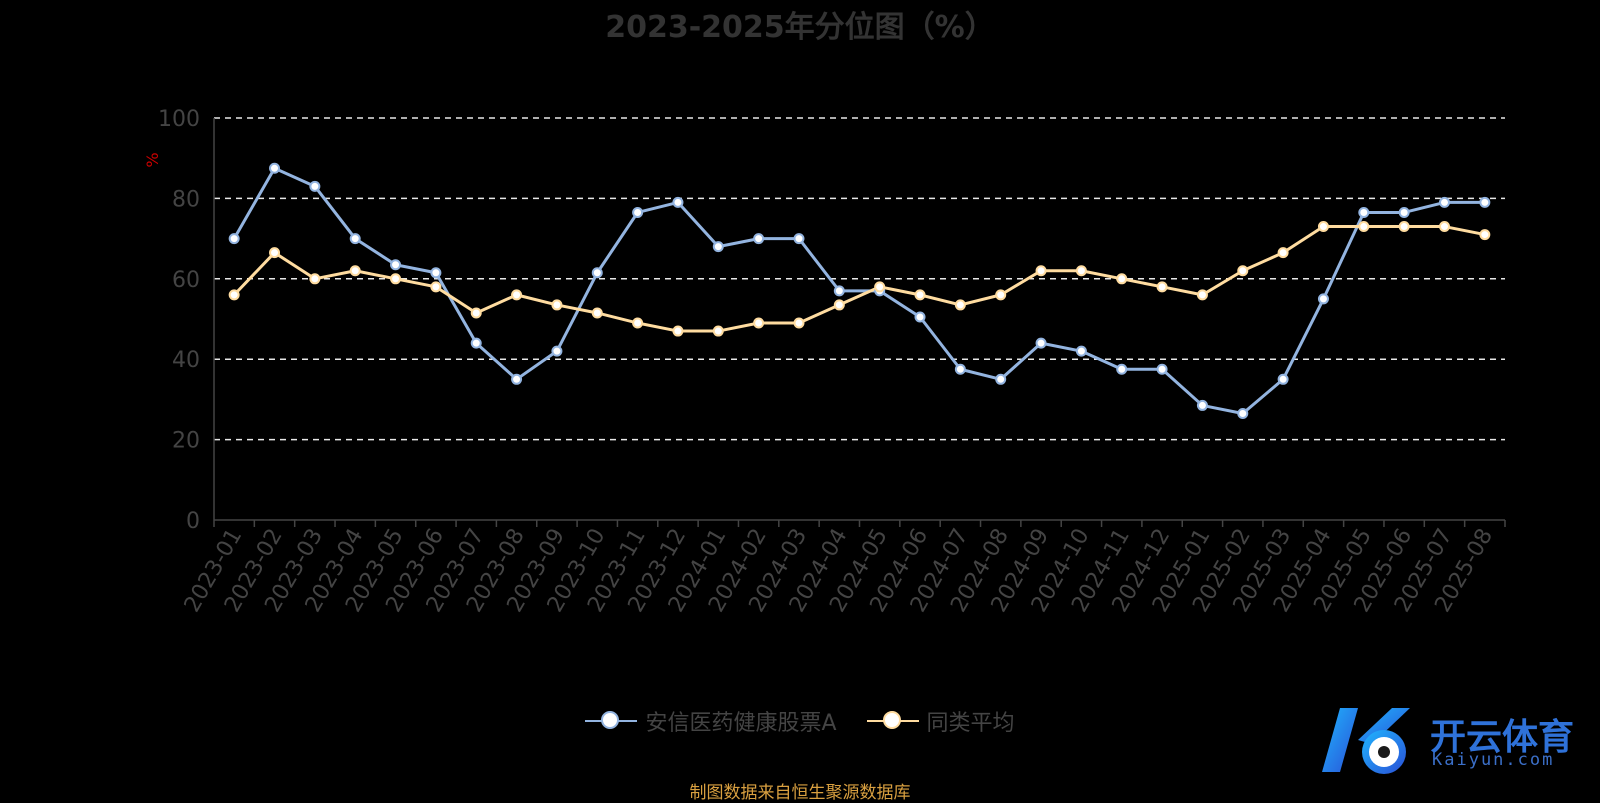 This screenshot has width=1600, height=803. Describe the element at coordinates (1502, 737) in the screenshot. I see `brand-logo-cn: 开云体育` at that location.